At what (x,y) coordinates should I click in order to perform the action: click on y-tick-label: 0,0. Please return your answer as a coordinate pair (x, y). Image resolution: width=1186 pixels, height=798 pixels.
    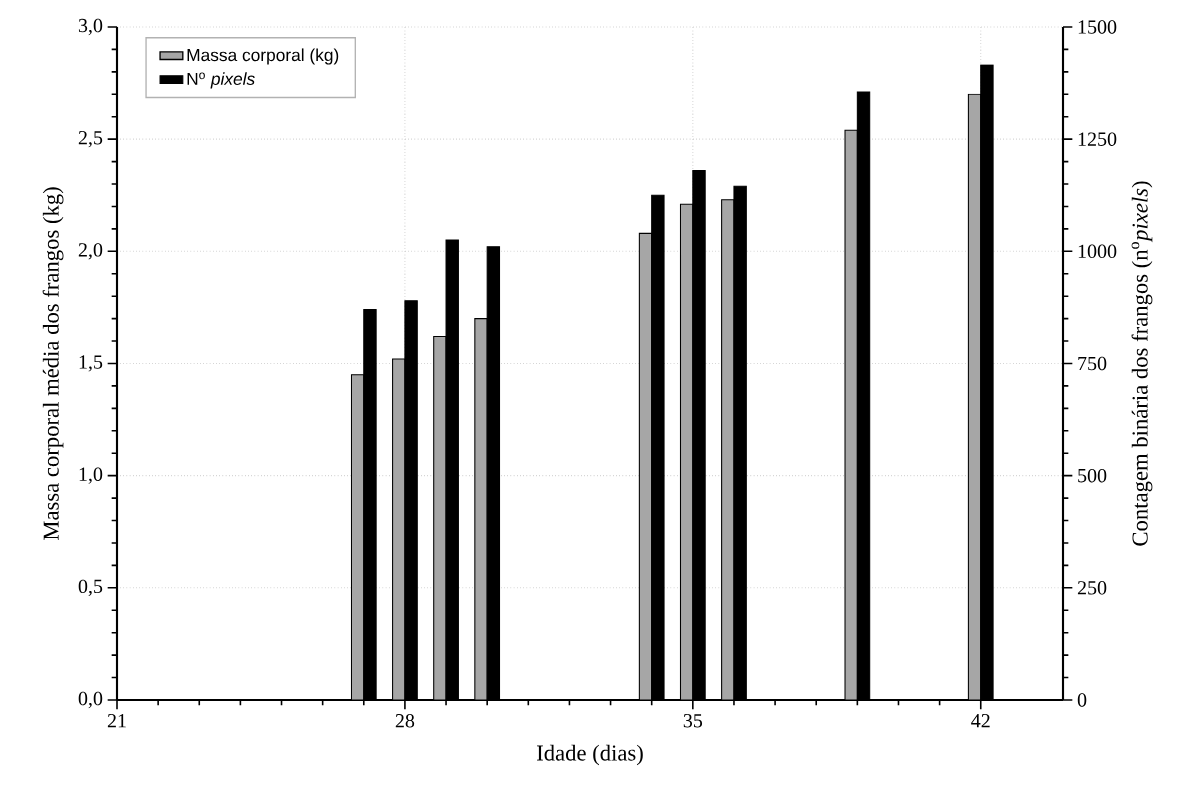
    Looking at the image, I should click on (90, 700).